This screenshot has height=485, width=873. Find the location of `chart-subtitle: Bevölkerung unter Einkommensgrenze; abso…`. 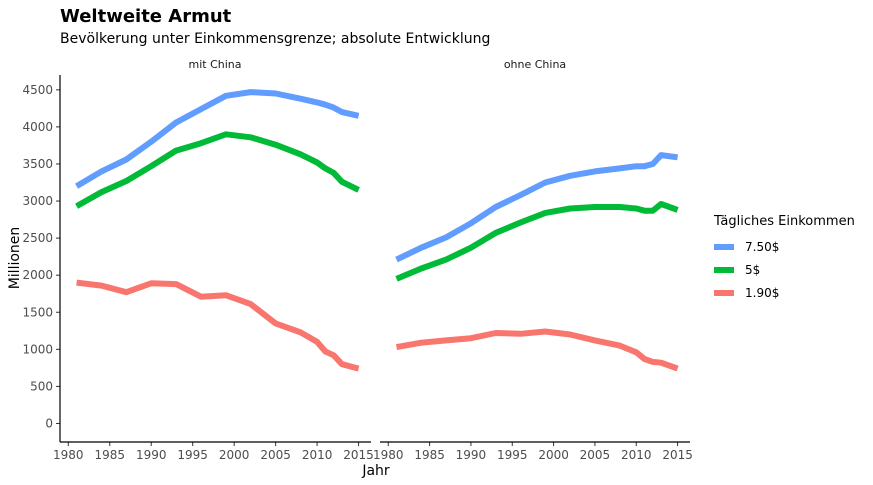

chart-subtitle: Bevölkerung unter Einkommensgrenze; abso… is located at coordinates (275, 39).